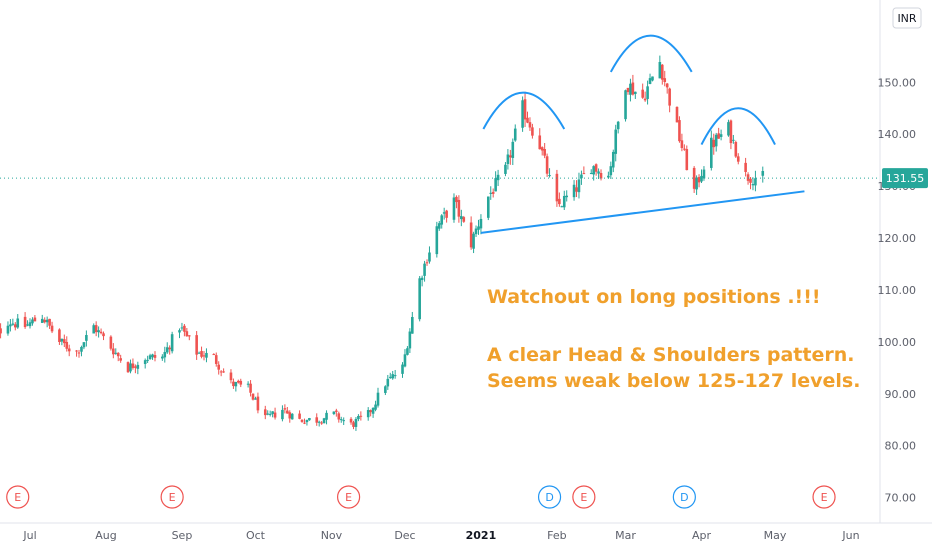 This screenshot has width=932, height=550. What do you see at coordinates (29, 535) in the screenshot?
I see `time-tick-label: Jul` at bounding box center [29, 535].